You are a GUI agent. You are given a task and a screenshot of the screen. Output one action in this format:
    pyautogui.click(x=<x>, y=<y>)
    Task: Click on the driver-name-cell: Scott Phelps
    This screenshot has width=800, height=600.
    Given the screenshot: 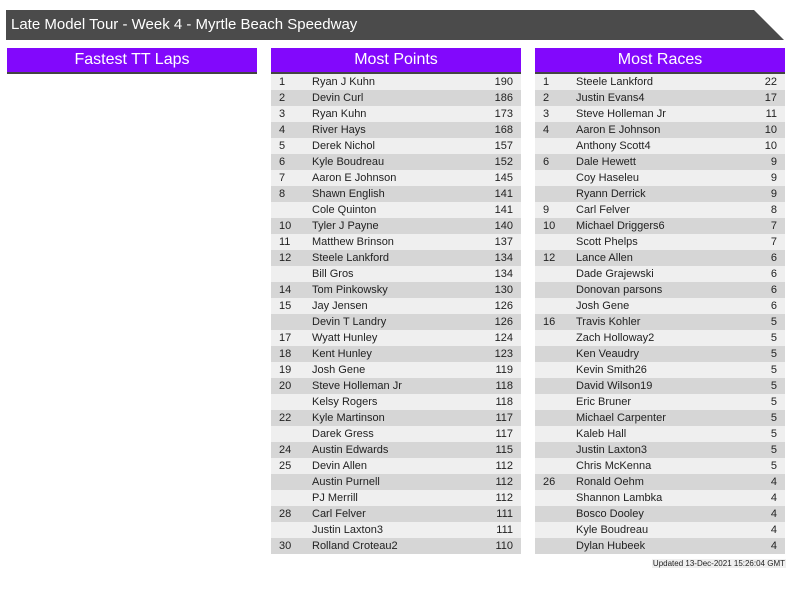 What is the action you would take?
    pyautogui.click(x=607, y=242)
    